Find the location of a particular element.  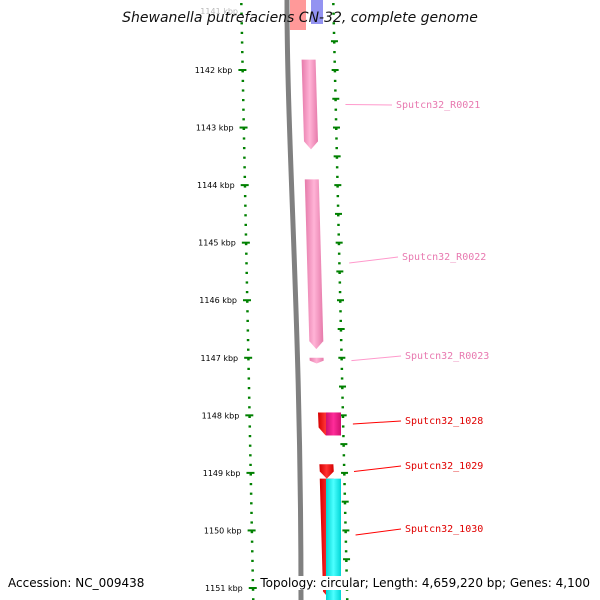

ruler-label: 1151 kbp is located at coordinates (224, 588).